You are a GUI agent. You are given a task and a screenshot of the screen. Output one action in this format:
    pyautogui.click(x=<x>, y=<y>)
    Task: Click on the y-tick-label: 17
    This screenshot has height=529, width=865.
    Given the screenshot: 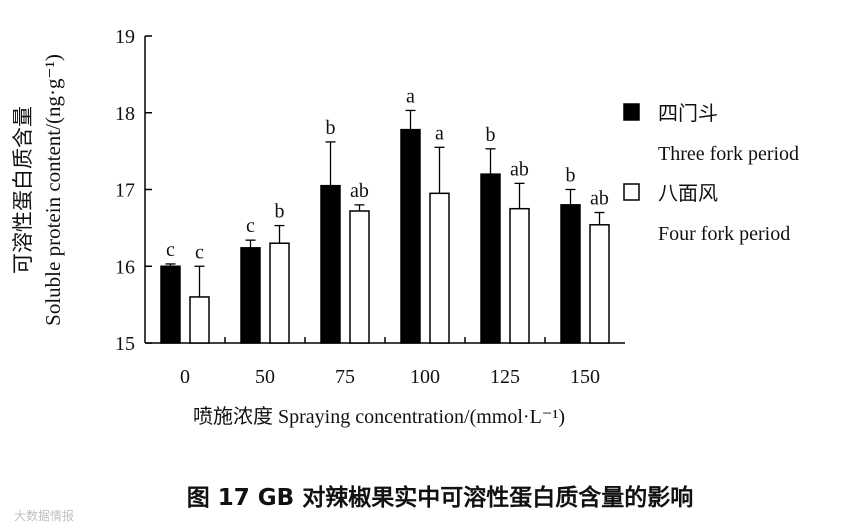 What is the action you would take?
    pyautogui.click(x=125, y=191)
    